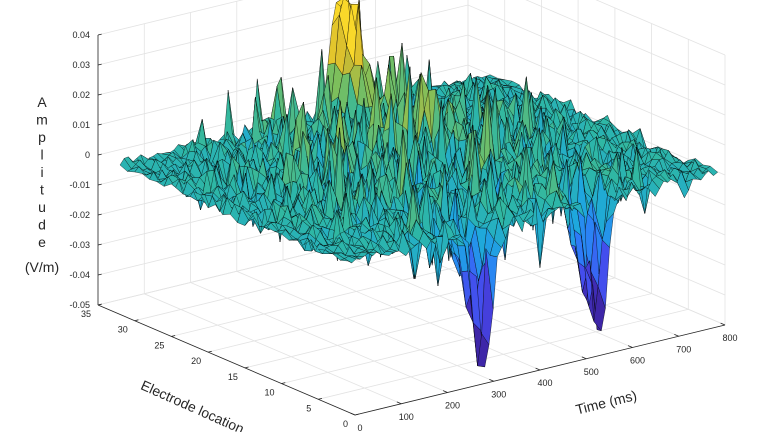 This screenshot has width=768, height=432. Describe the element at coordinates (81, 95) in the screenshot. I see `z-tick-label: 0.02` at that location.